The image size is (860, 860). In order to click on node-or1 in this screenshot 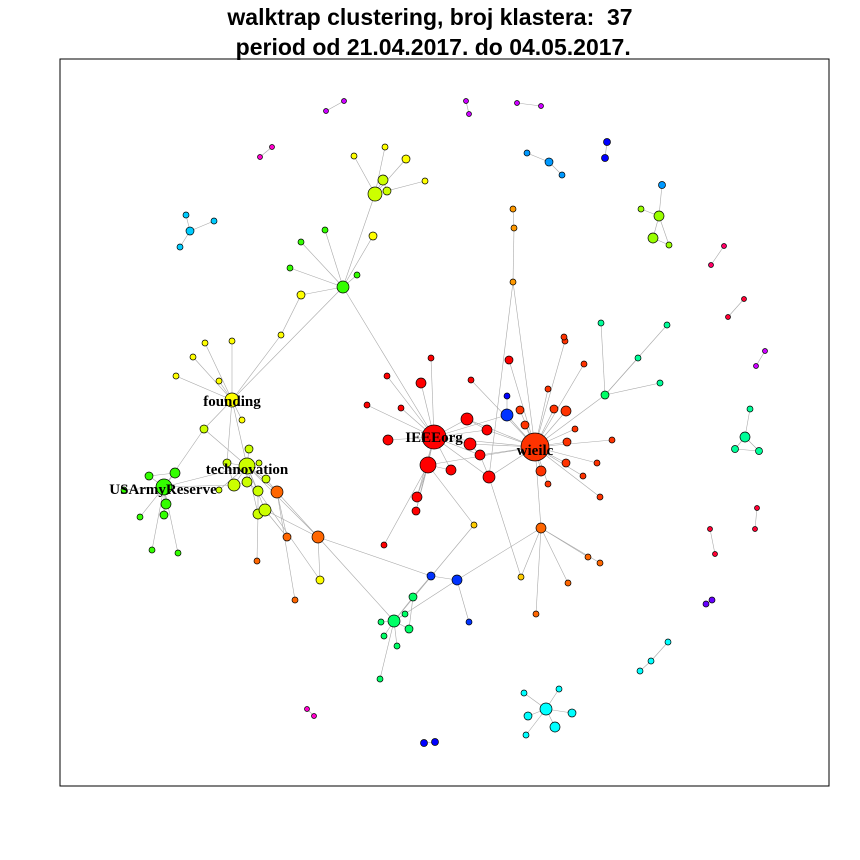, I will do `click(588, 557)`.